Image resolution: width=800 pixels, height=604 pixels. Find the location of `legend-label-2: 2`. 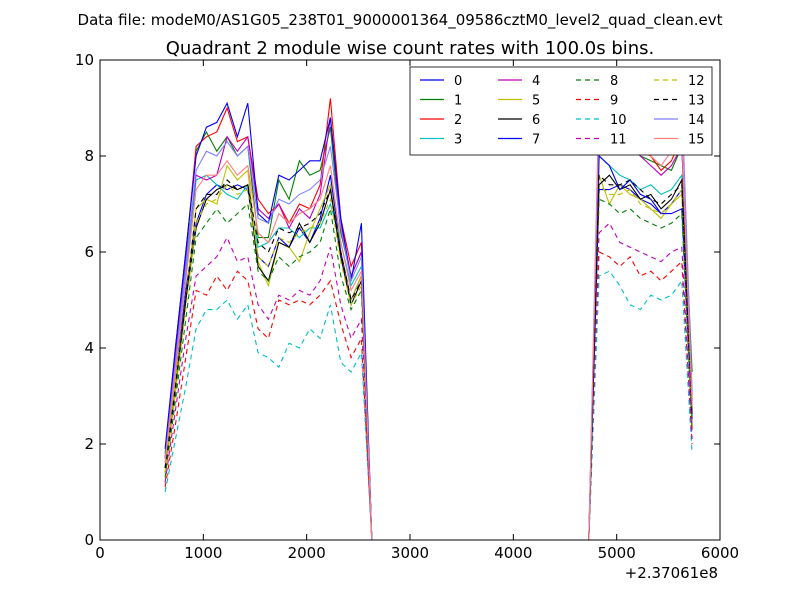

legend-label-2: 2 is located at coordinates (458, 120).